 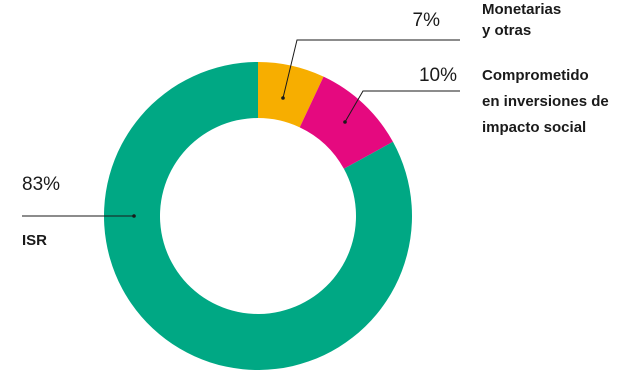 I want to click on slice-category-label-1: Monetarias y otras, so click(x=521, y=20).